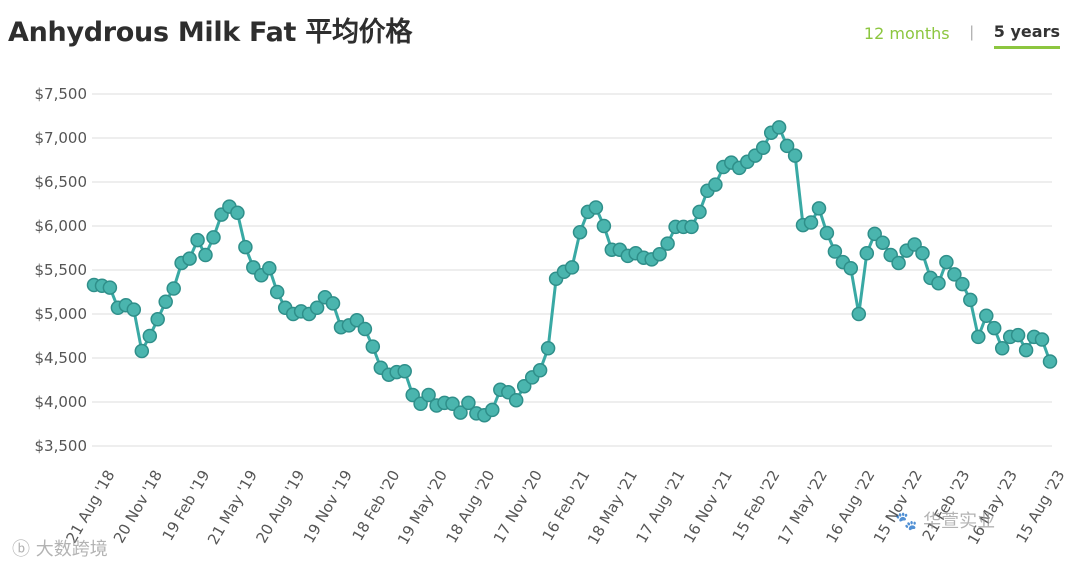  Describe the element at coordinates (906, 33) in the screenshot. I see `tab-12-months: 12 months` at that location.